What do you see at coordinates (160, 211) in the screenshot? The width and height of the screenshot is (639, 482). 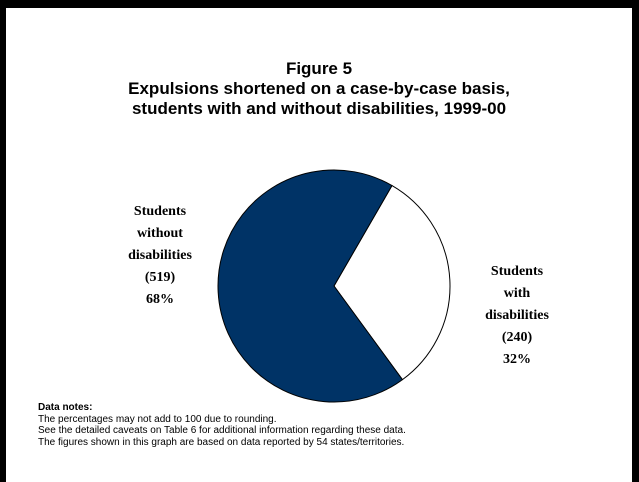 I see `slice-label-without-line-1: Students` at bounding box center [160, 211].